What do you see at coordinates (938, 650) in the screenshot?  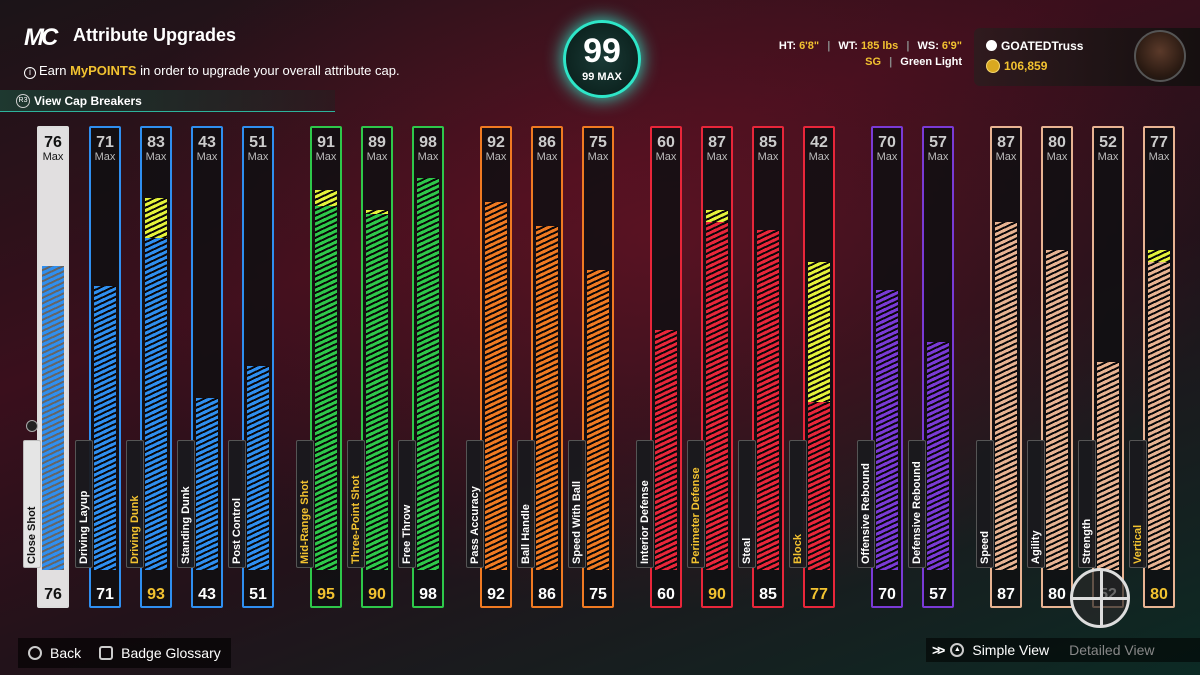 I see `double-chevron-icon: >>` at bounding box center [938, 650].